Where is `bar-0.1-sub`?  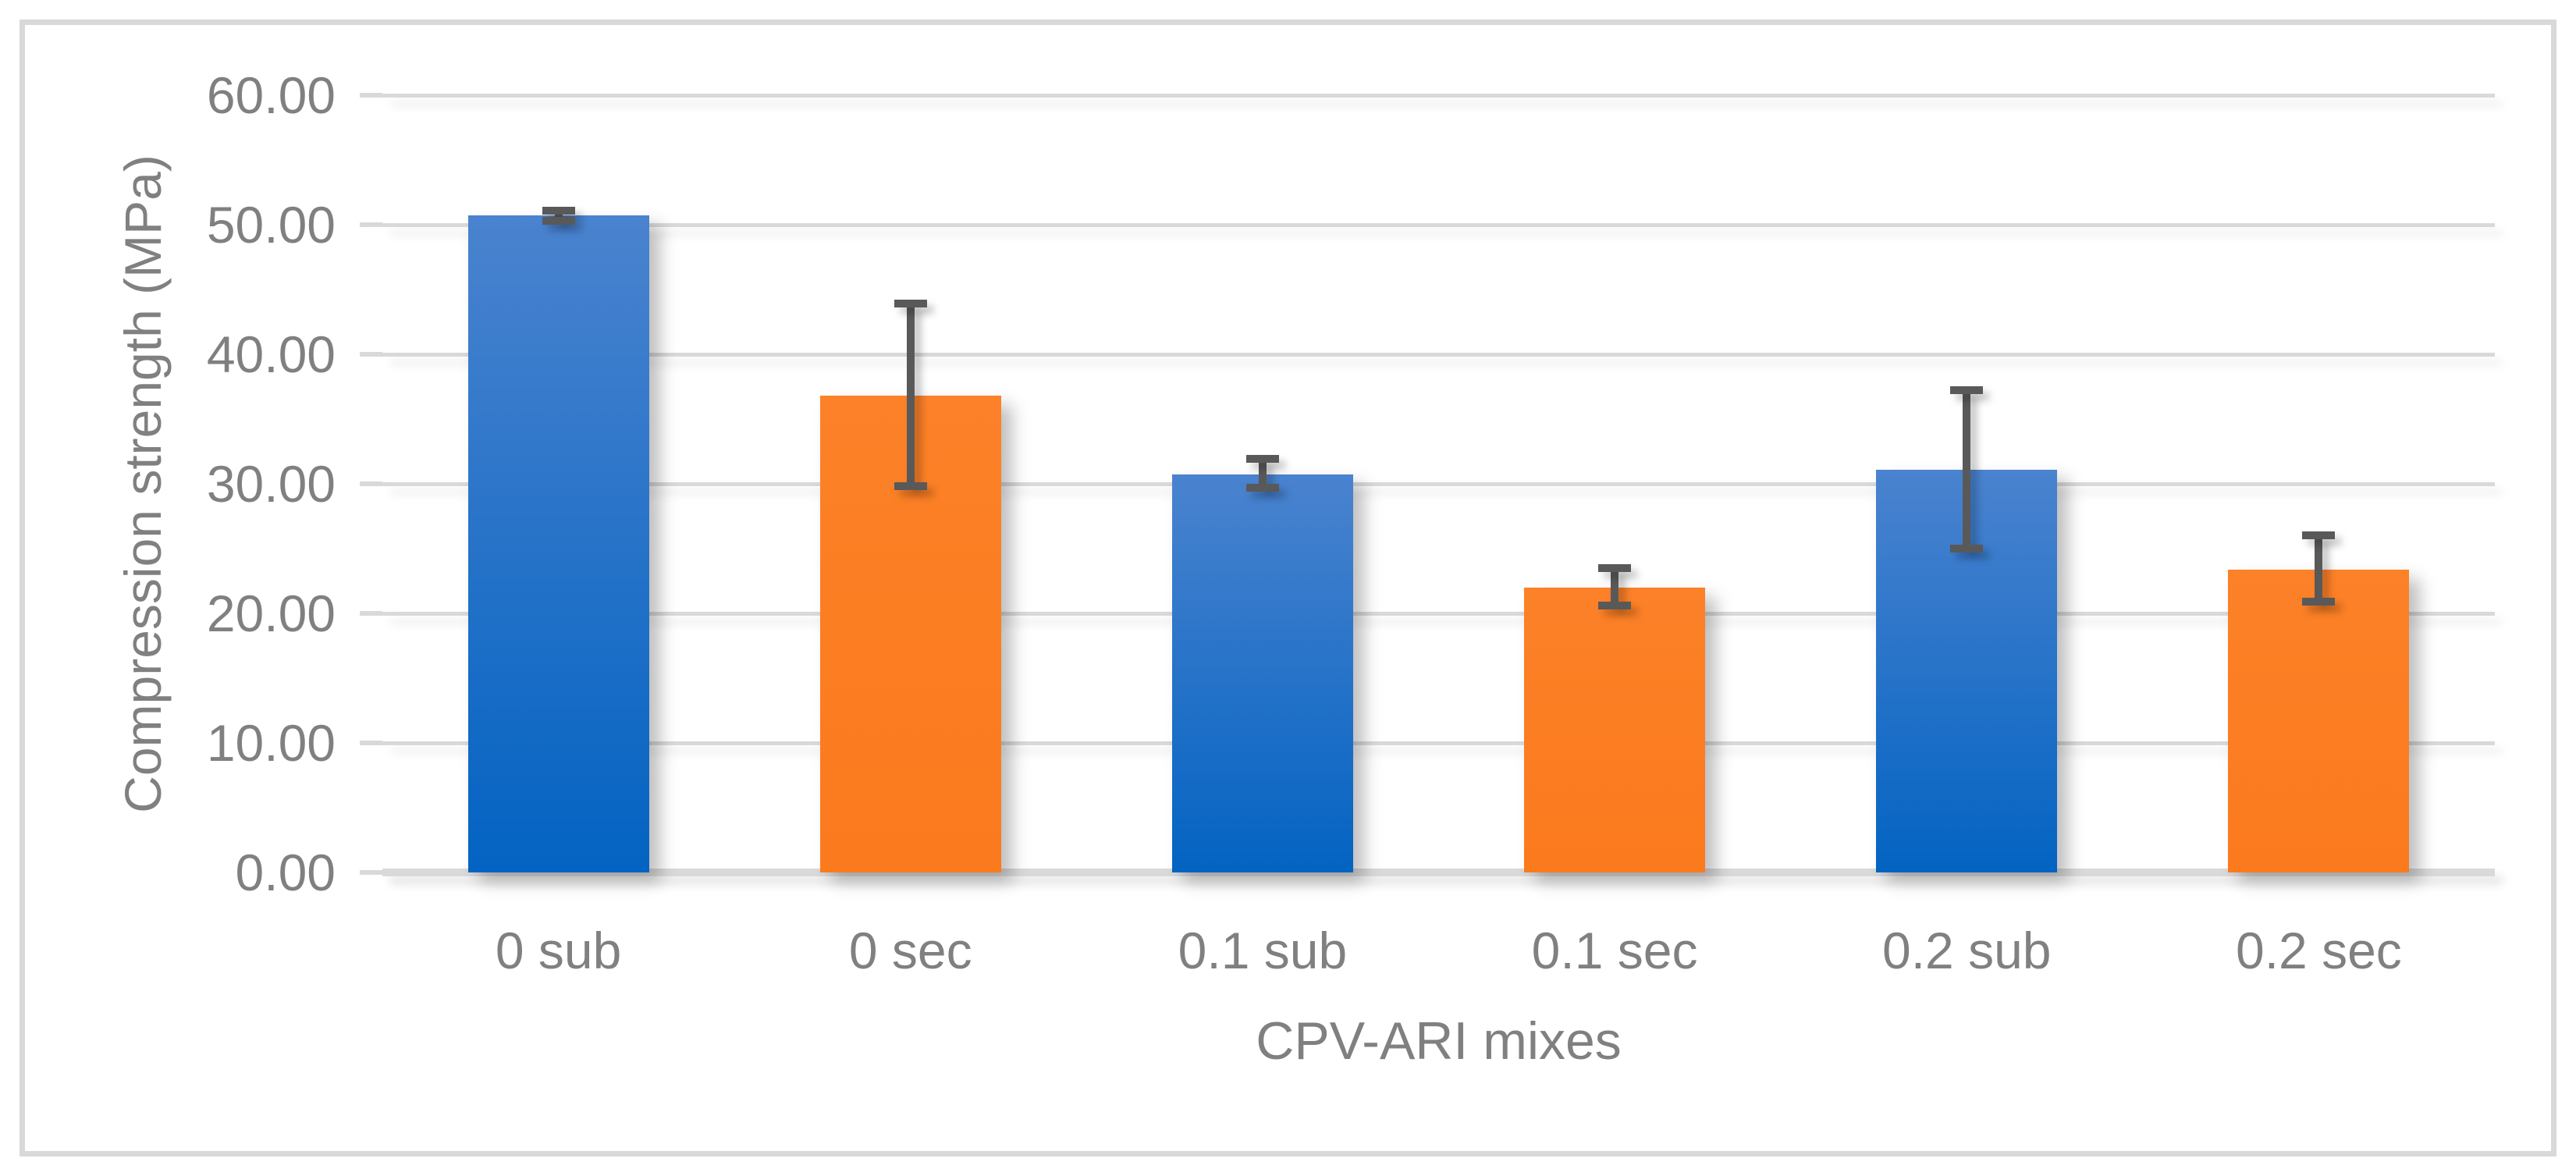
bar-0.1-sub is located at coordinates (1262, 673).